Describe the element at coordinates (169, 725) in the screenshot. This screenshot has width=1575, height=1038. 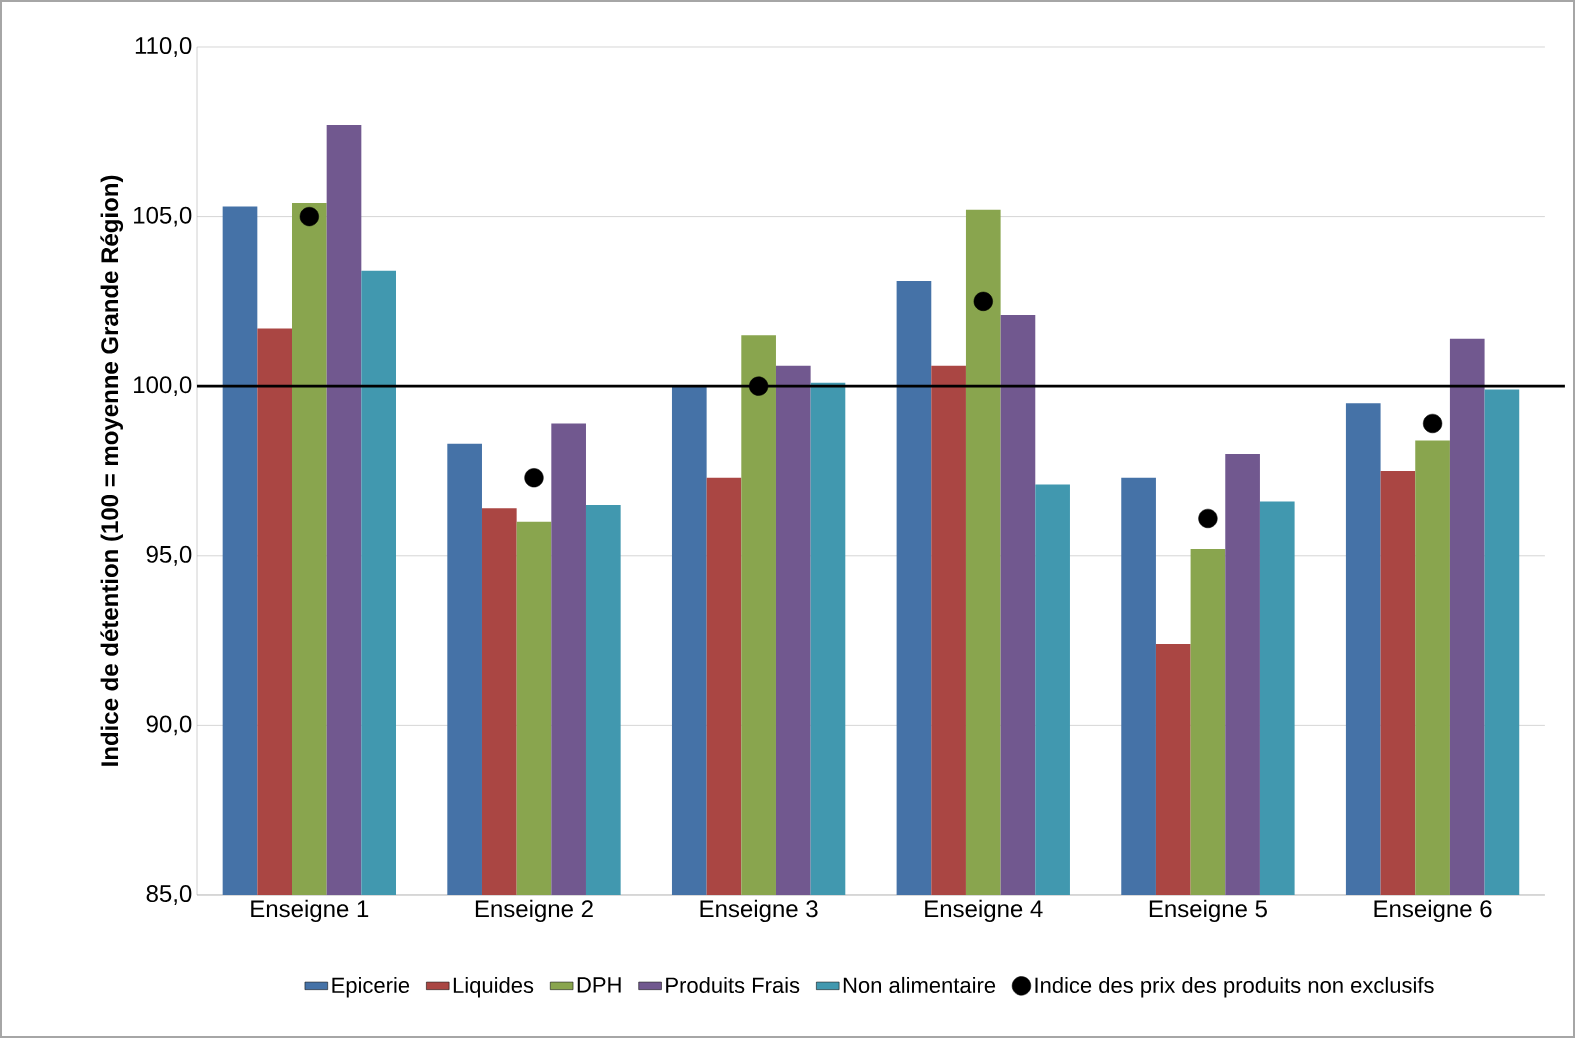
I see `y-tick-label: 90,0` at that location.